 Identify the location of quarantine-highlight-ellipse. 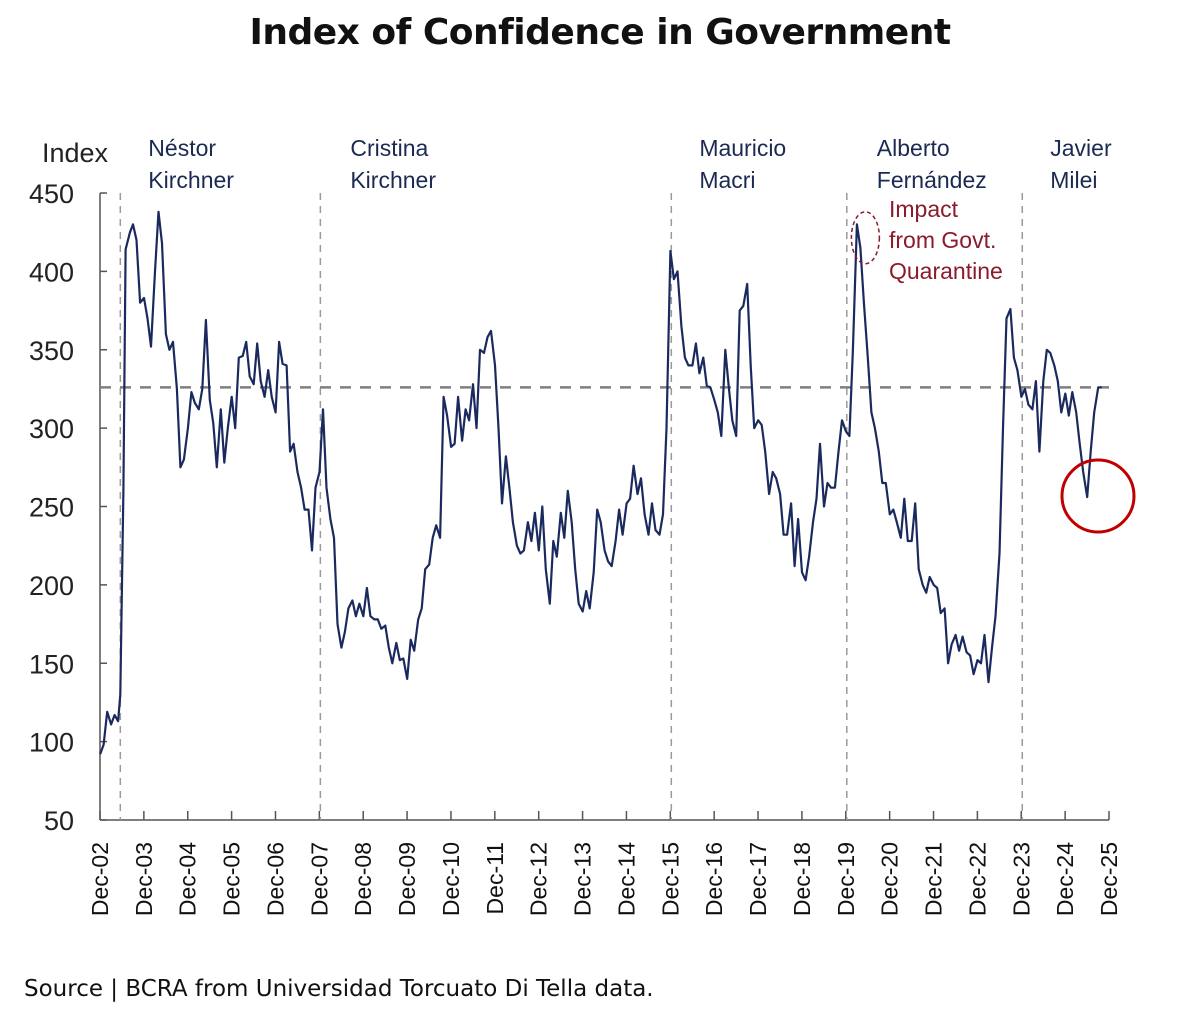
(865, 238).